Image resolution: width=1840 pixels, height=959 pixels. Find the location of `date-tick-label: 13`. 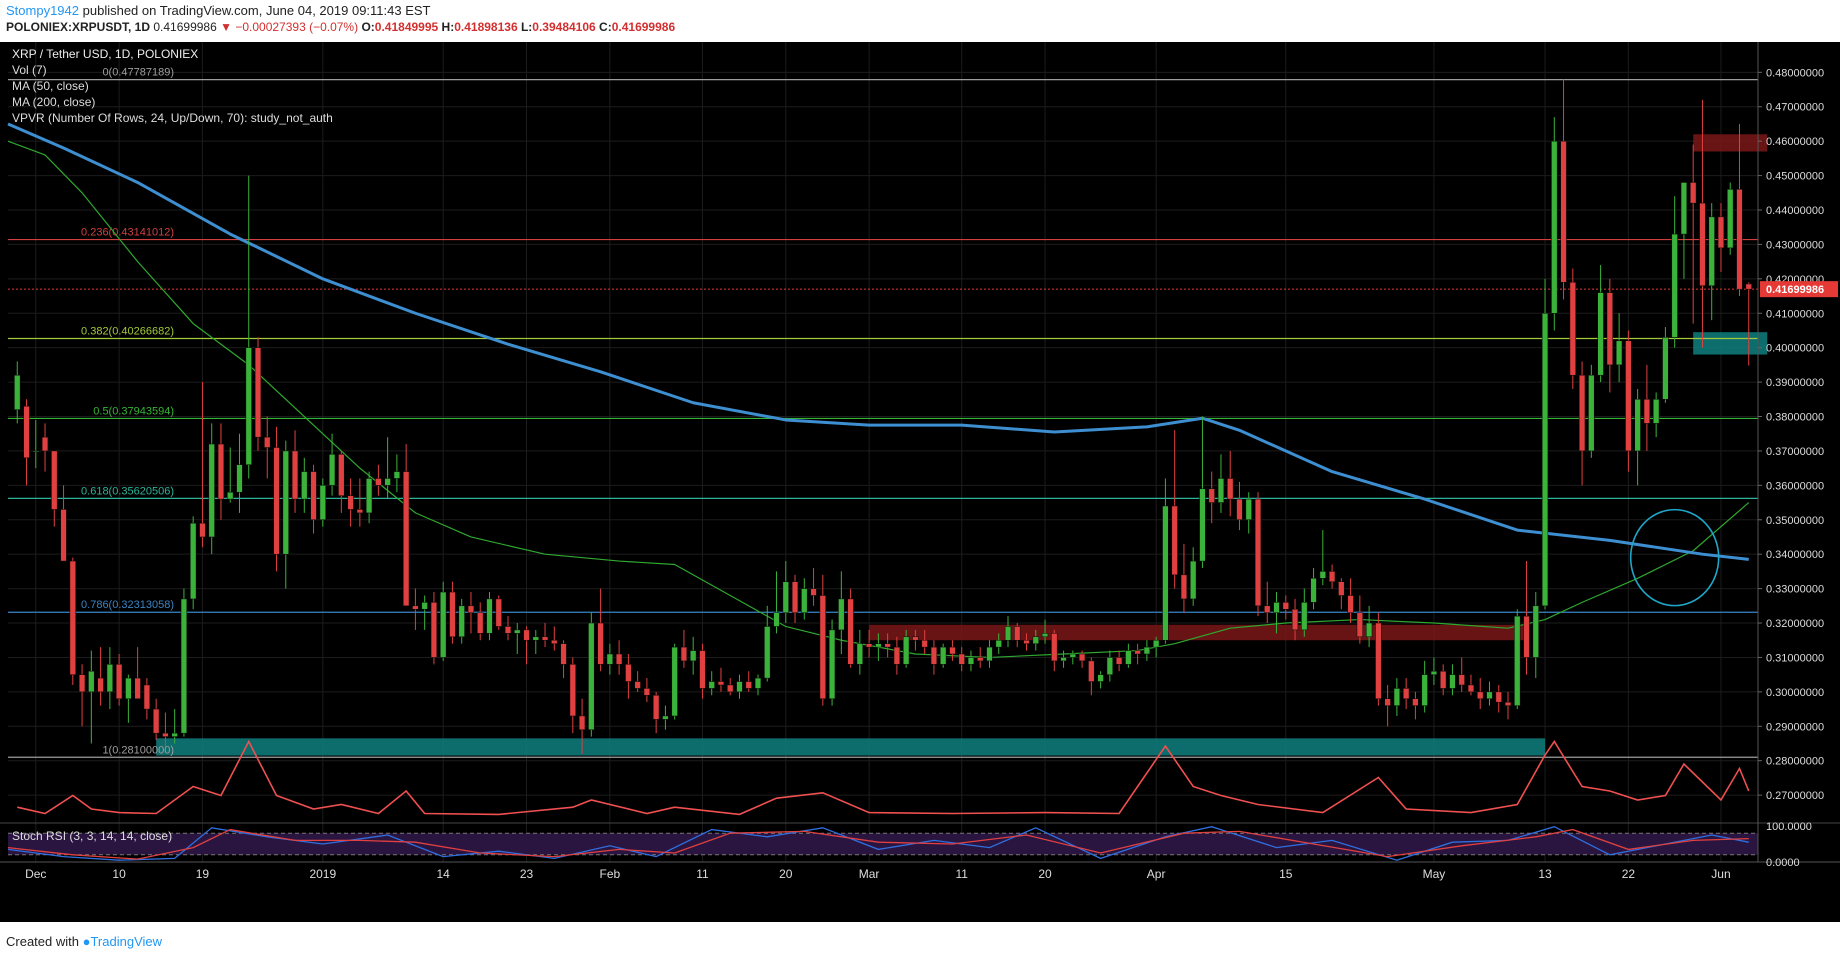

date-tick-label: 13 is located at coordinates (1545, 874).